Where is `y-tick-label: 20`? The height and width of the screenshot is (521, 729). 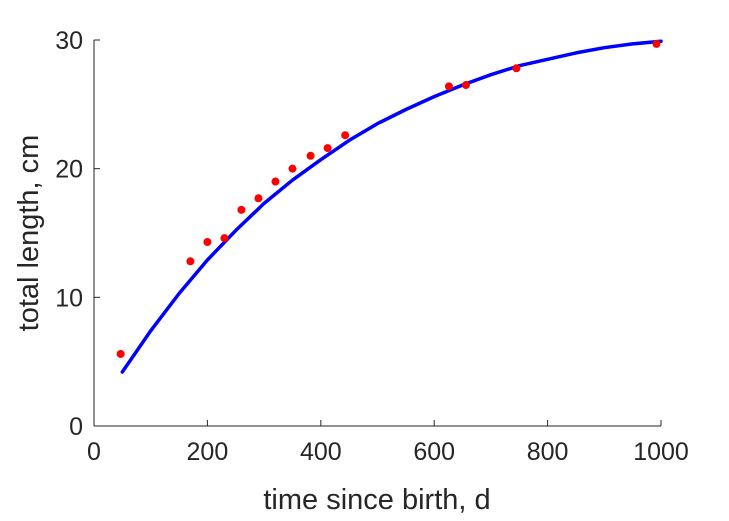 y-tick-label: 20 is located at coordinates (69, 170).